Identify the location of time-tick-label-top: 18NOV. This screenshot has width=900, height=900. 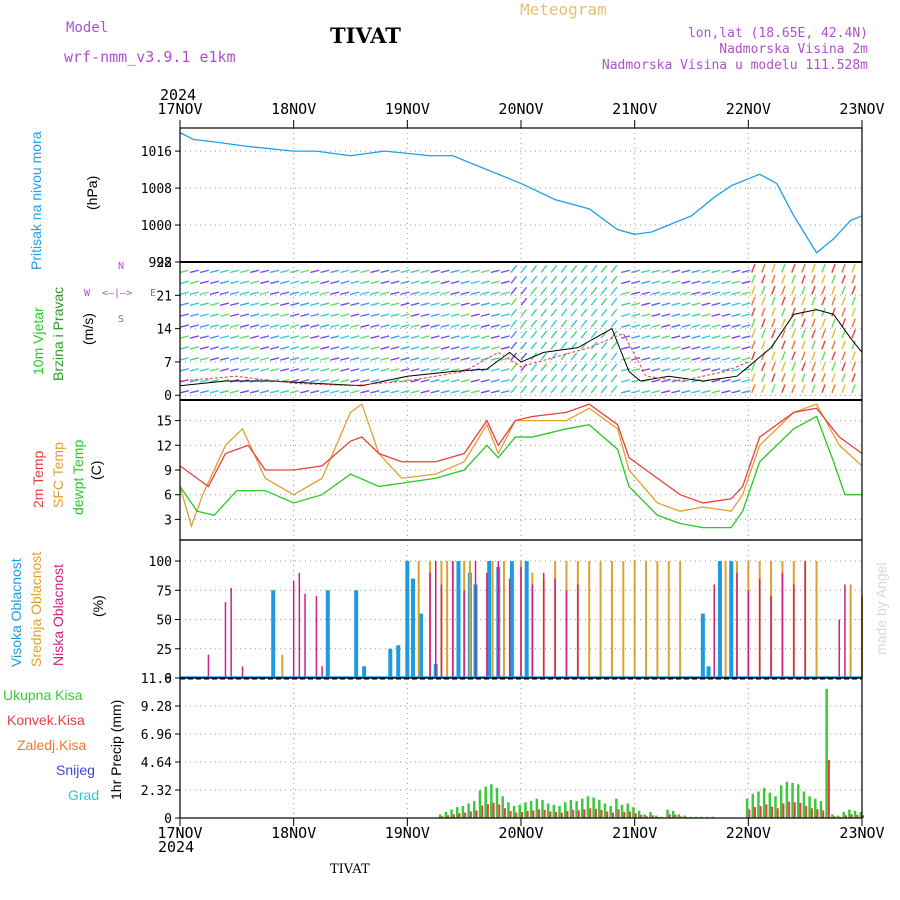
(293, 109).